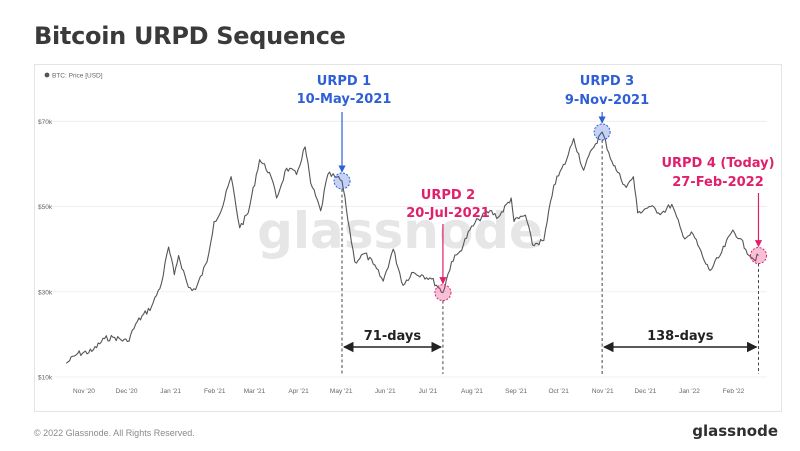  I want to click on legend-label: BTC: Price [USD], so click(77, 76).